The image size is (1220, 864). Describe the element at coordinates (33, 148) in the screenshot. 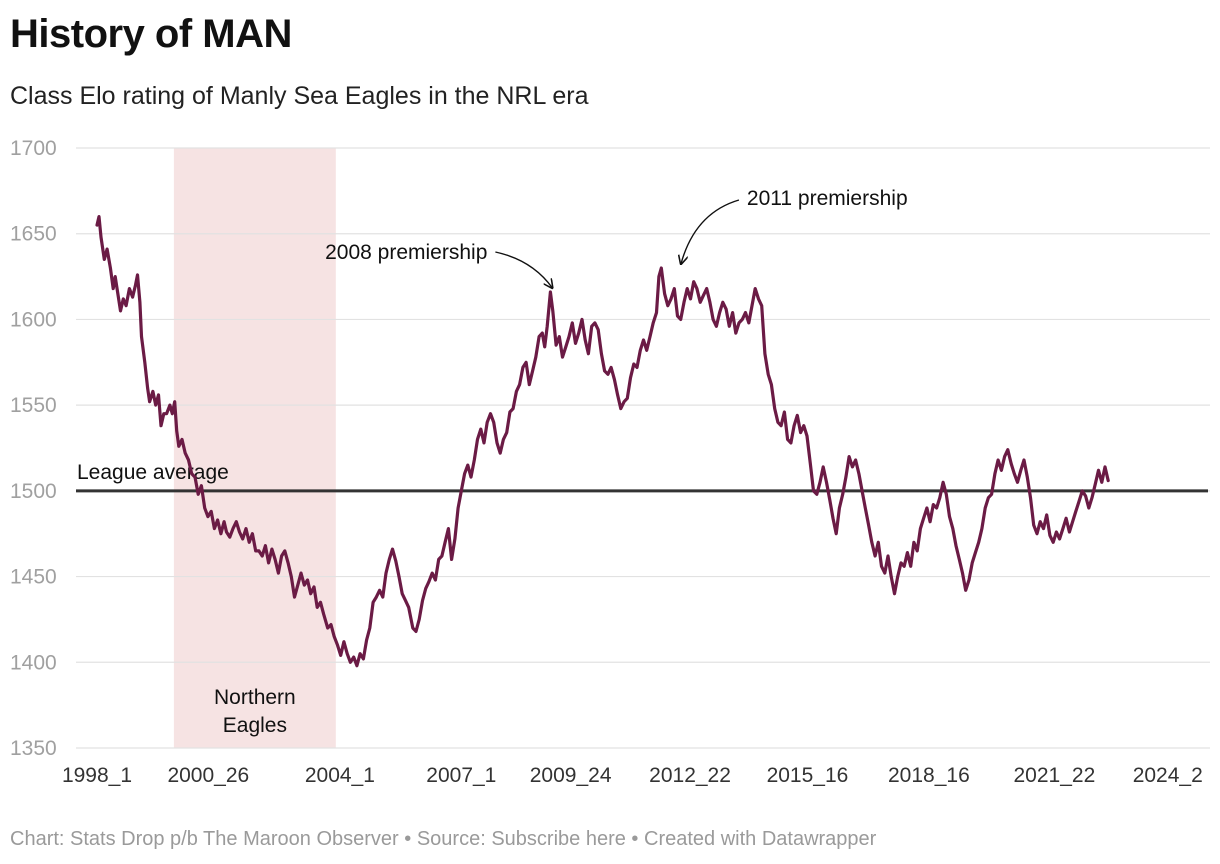

I see `y-tick-label: 1700` at that location.